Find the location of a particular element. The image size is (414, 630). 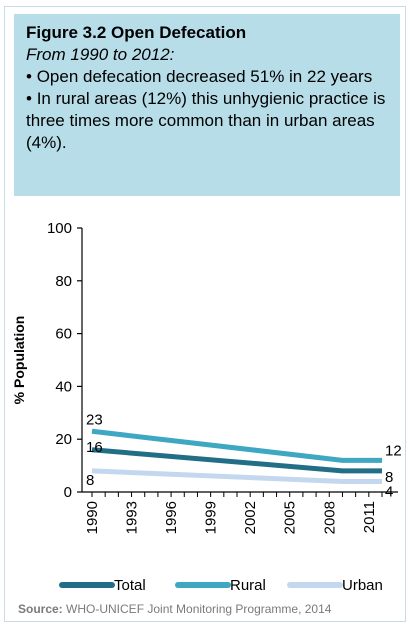

x-tick-label: 2008 is located at coordinates (329, 517).